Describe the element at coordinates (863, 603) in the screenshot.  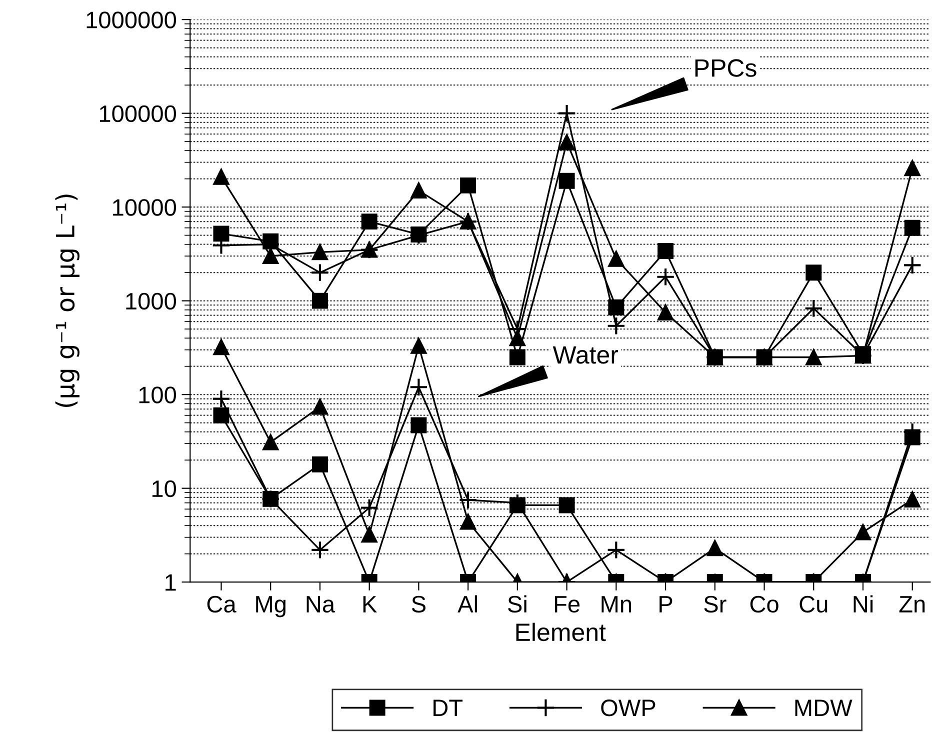
I see `x-tick-label: Ni` at that location.